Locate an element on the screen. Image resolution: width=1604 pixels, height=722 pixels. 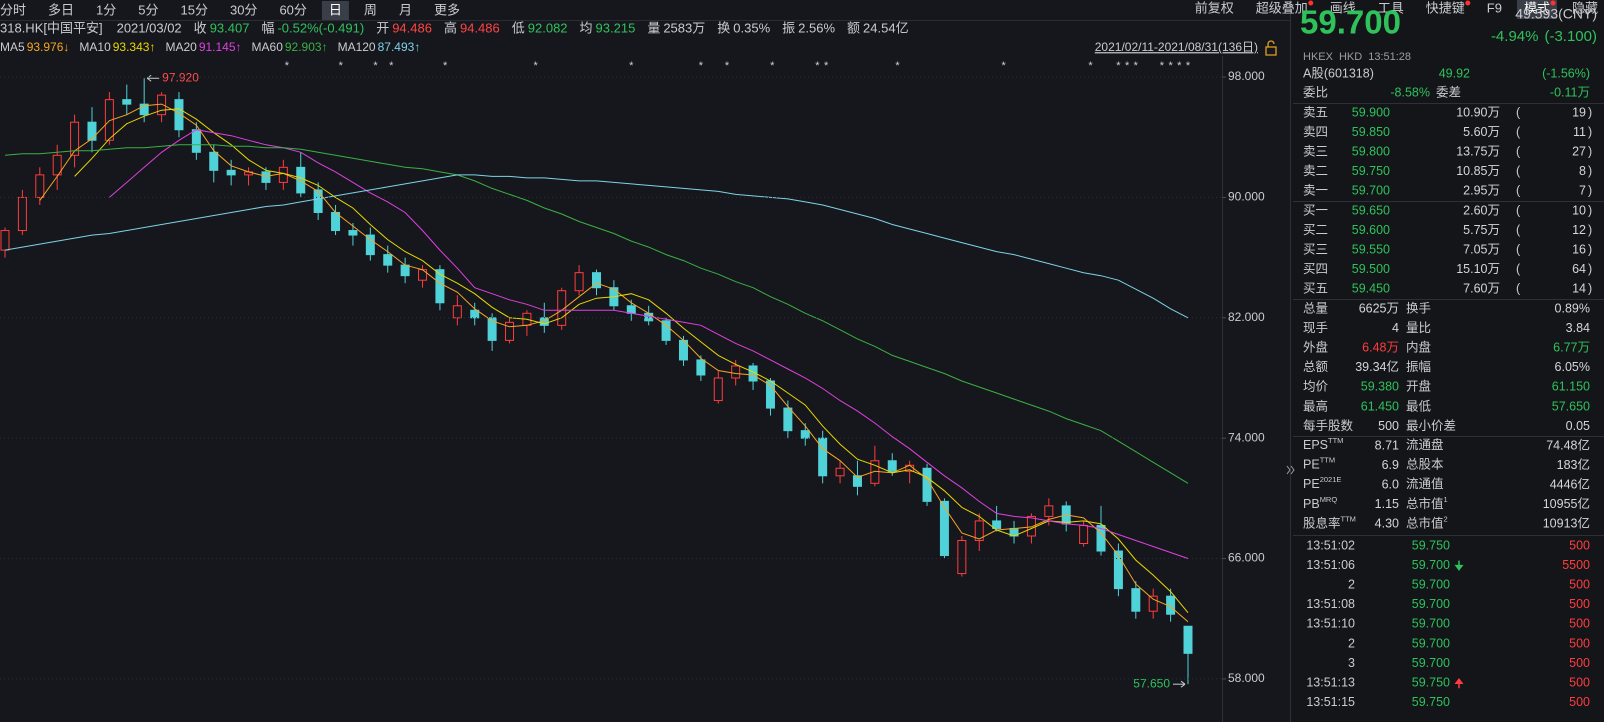
book-price: 59.850 is located at coordinates (1371, 132).